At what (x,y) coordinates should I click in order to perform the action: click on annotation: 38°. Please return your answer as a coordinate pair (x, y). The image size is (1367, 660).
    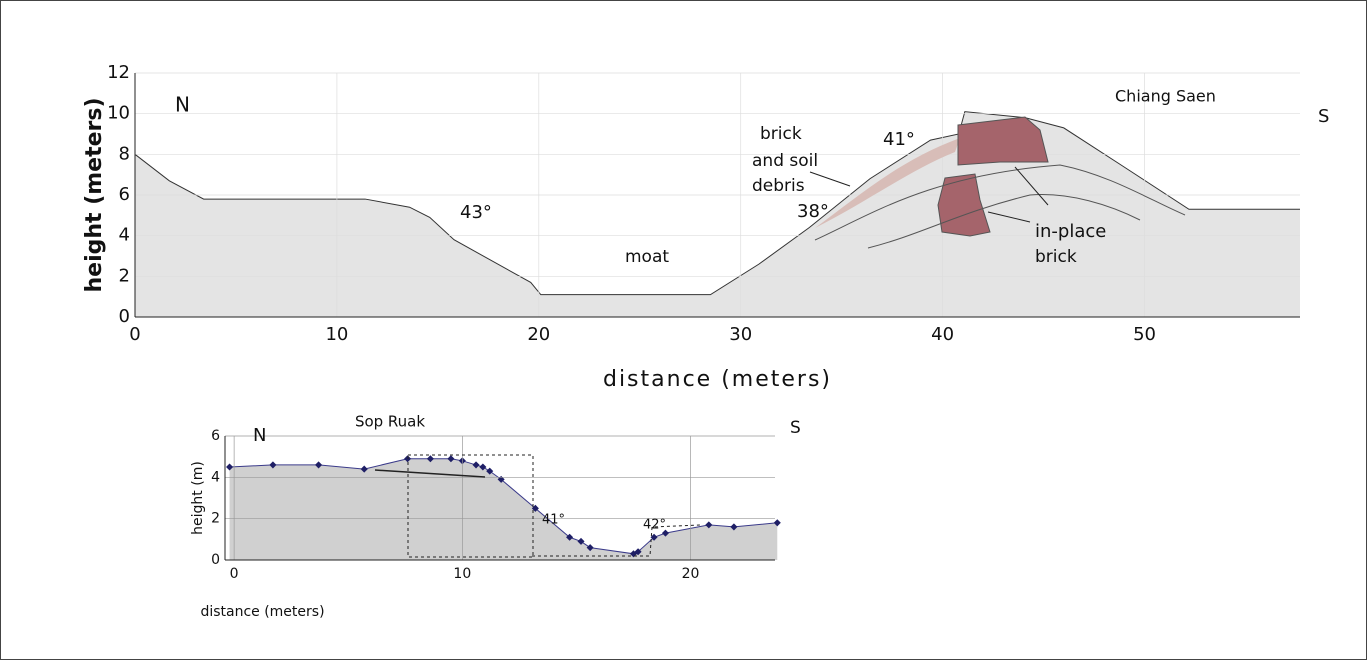
    Looking at the image, I should click on (813, 211).